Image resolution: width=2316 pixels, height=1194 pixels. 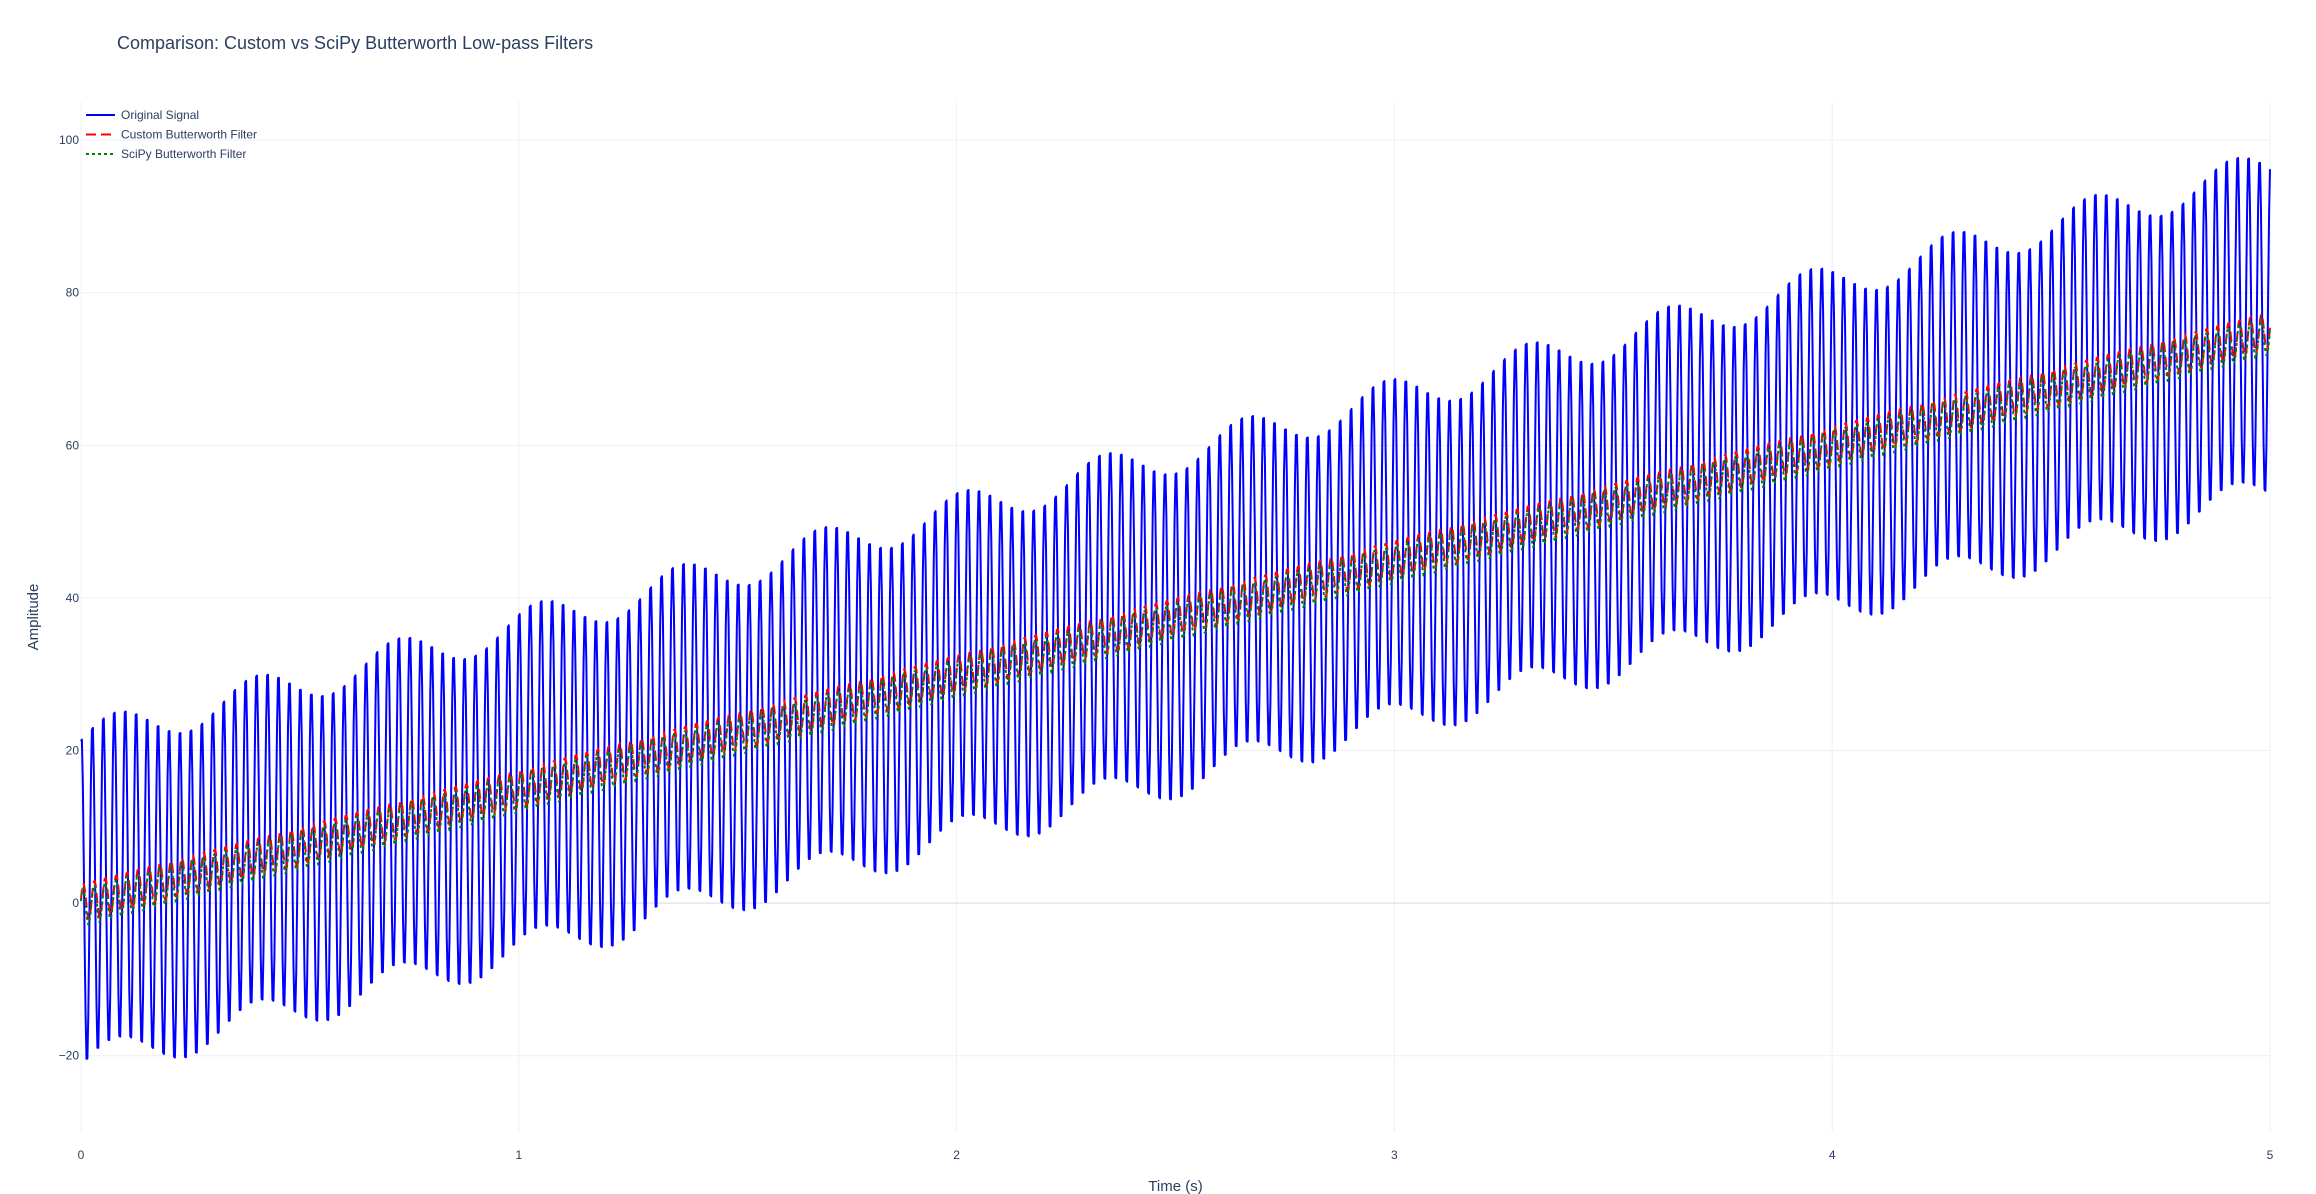 What do you see at coordinates (73, 598) in the screenshot?
I see `y-tick-label: 40` at bounding box center [73, 598].